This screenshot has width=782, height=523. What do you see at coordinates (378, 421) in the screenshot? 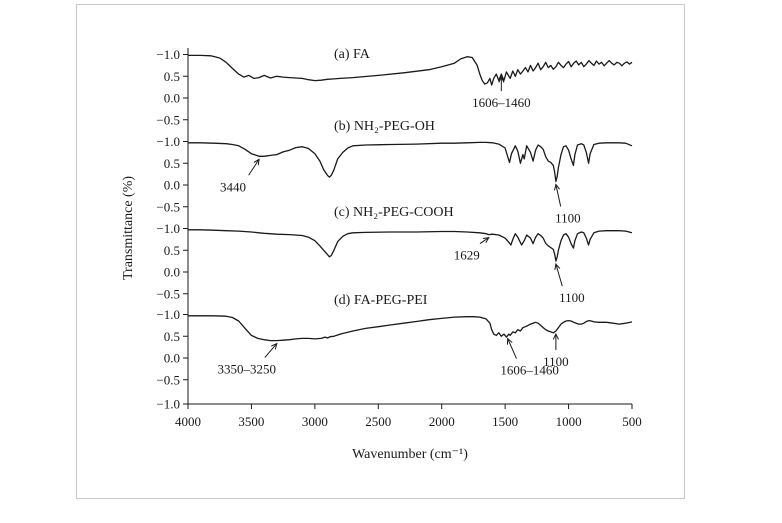
I see `x-tick-label: 2500` at bounding box center [378, 421].